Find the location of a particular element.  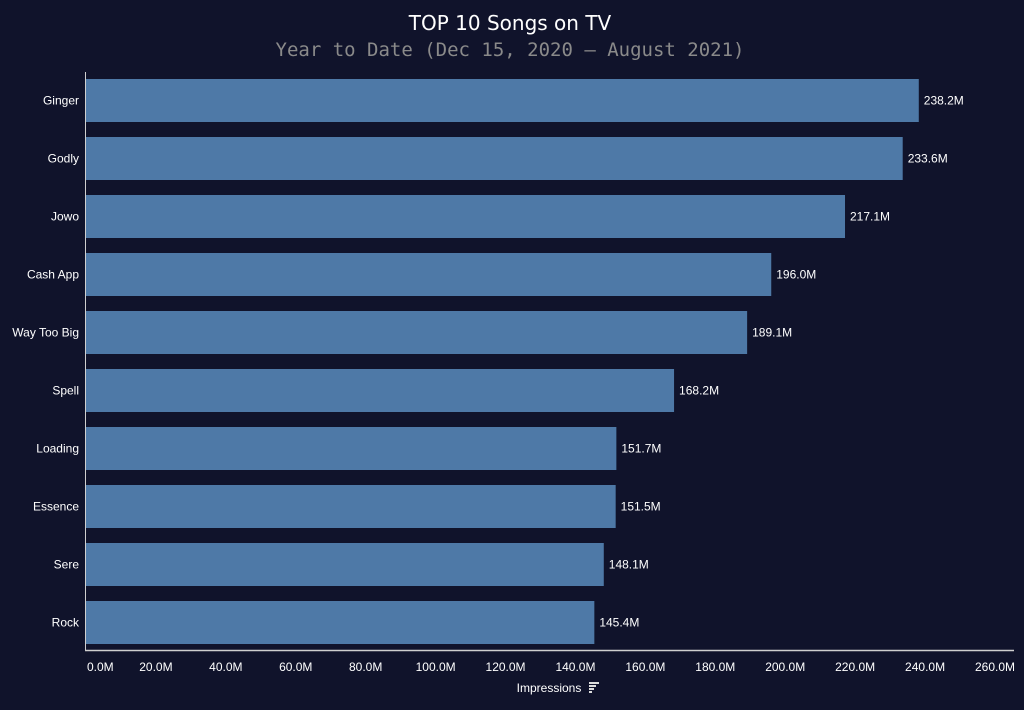

bar-way-too-big is located at coordinates (417, 332).